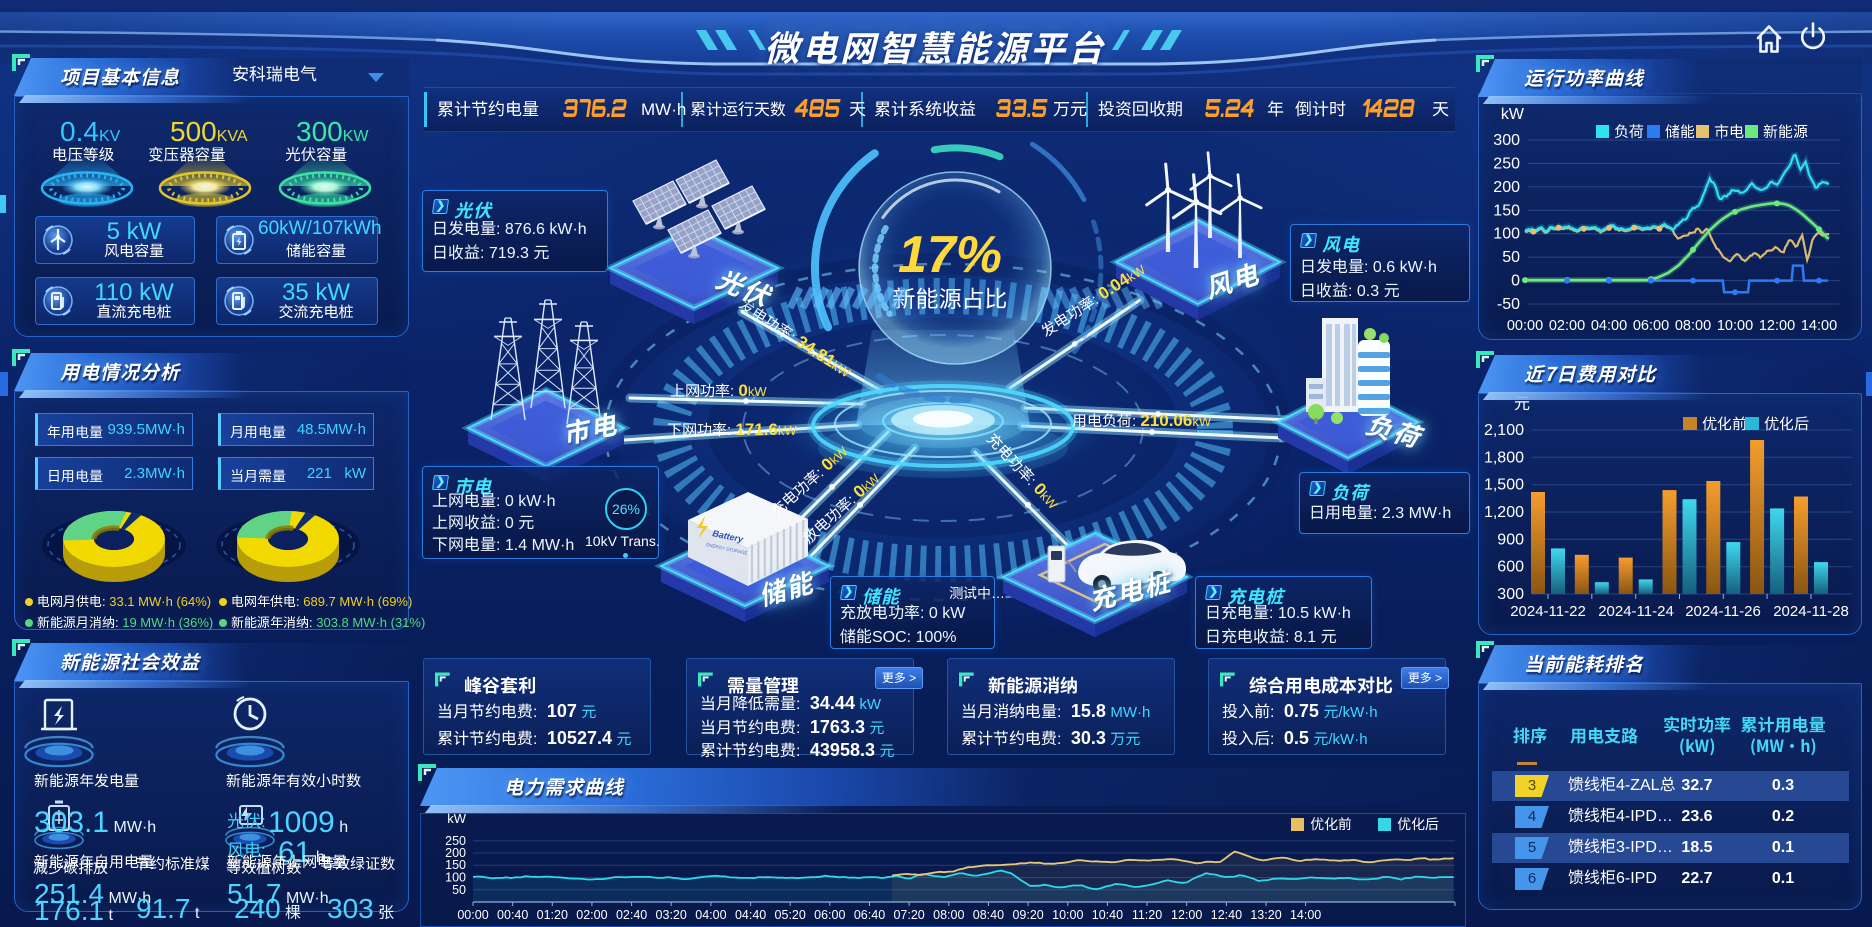 The height and width of the screenshot is (927, 1872). Describe the element at coordinates (512, 915) in the screenshot. I see `svg-text: 00:40` at that location.